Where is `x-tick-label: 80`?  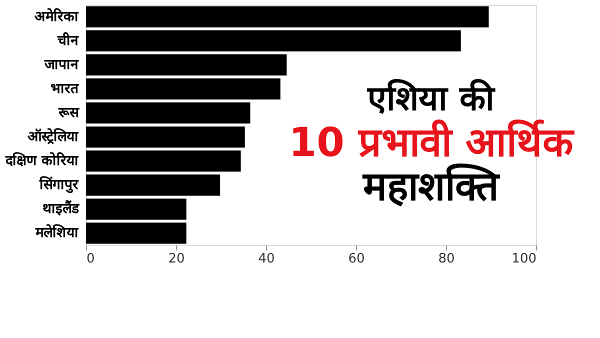 x-tick-label: 80 is located at coordinates (446, 259).